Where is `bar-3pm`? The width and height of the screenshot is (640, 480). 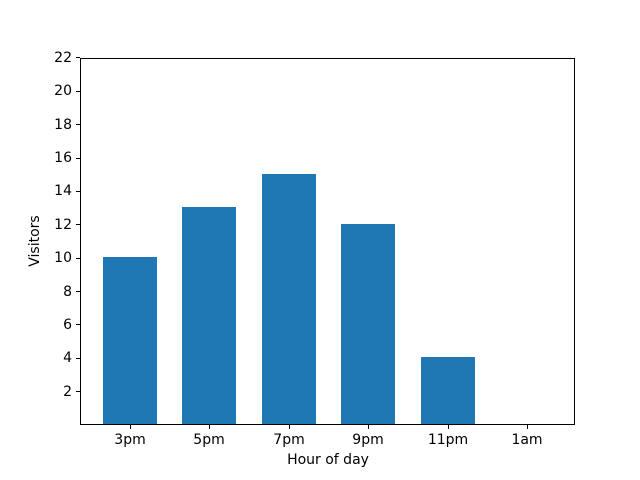 bar-3pm is located at coordinates (130, 340).